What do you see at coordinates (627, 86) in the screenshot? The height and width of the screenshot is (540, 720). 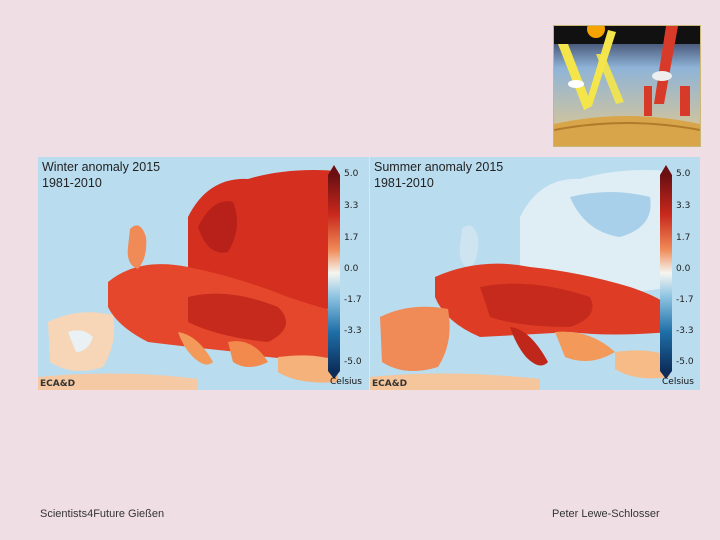 I see `energy-budget-diagram` at bounding box center [627, 86].